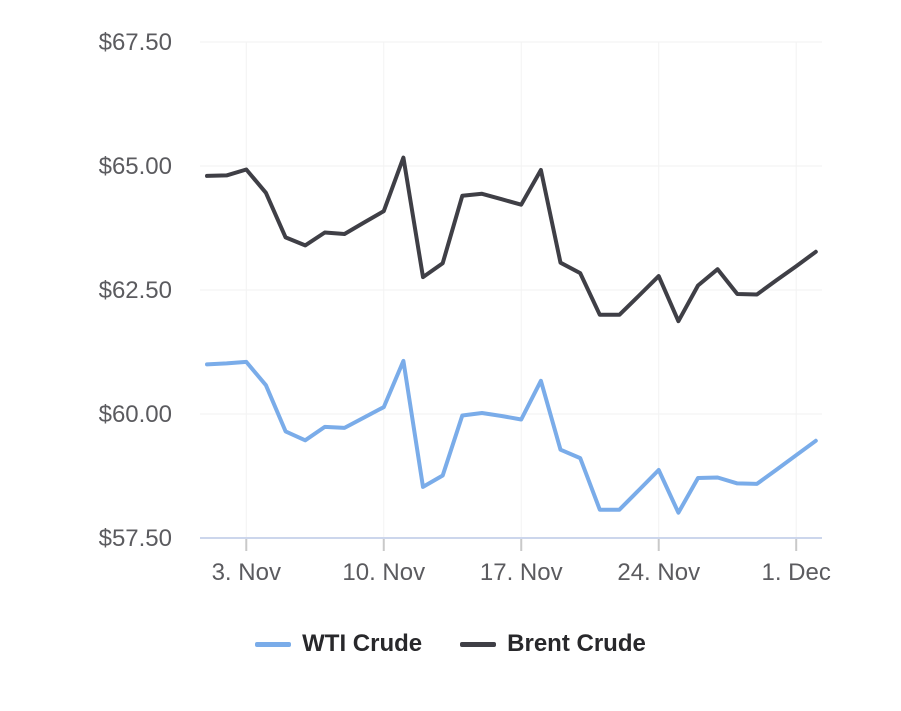 This screenshot has height=711, width=901. I want to click on legend-label-wti-crude: WTI Crude, so click(362, 643).